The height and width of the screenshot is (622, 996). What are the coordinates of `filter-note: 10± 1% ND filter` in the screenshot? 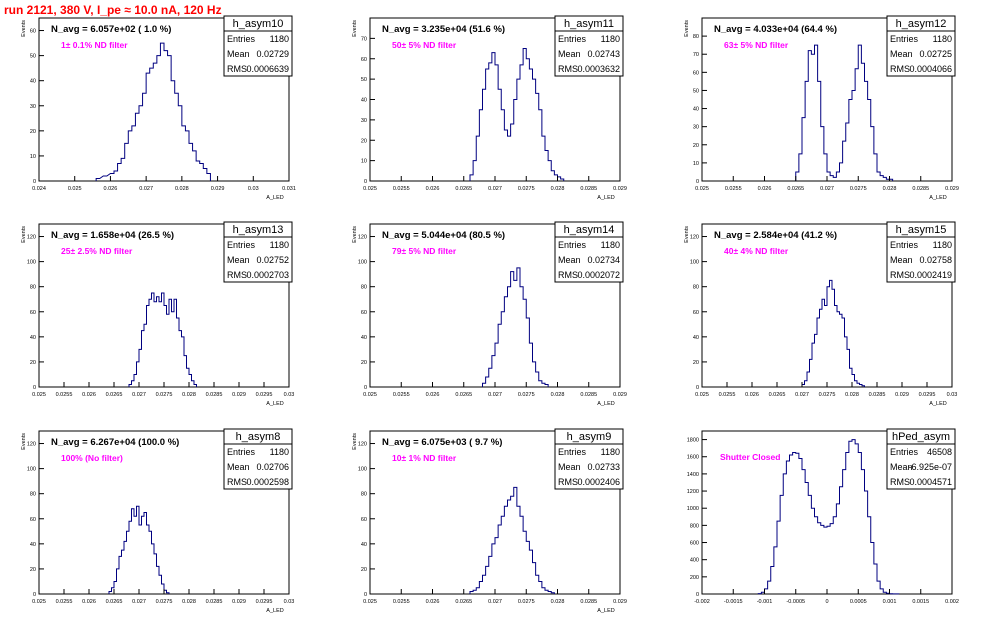 It's located at (424, 458).